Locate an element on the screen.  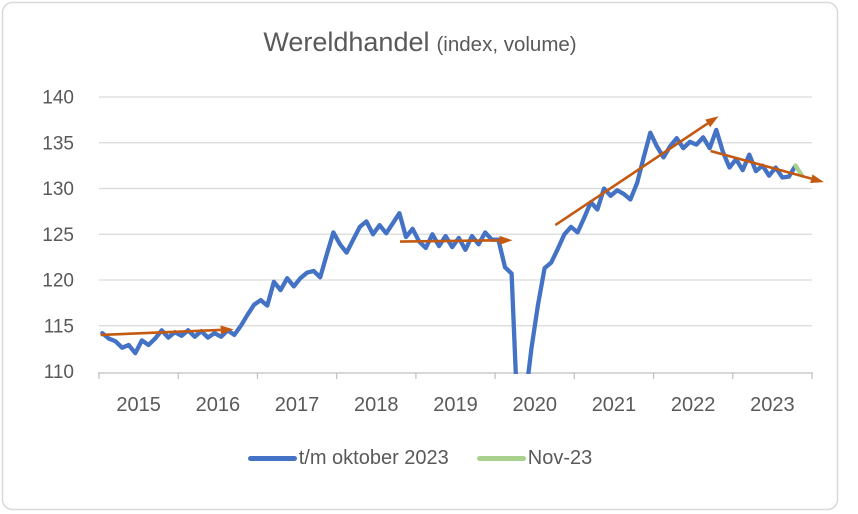
x-axis-label: 2020 is located at coordinates (534, 405).